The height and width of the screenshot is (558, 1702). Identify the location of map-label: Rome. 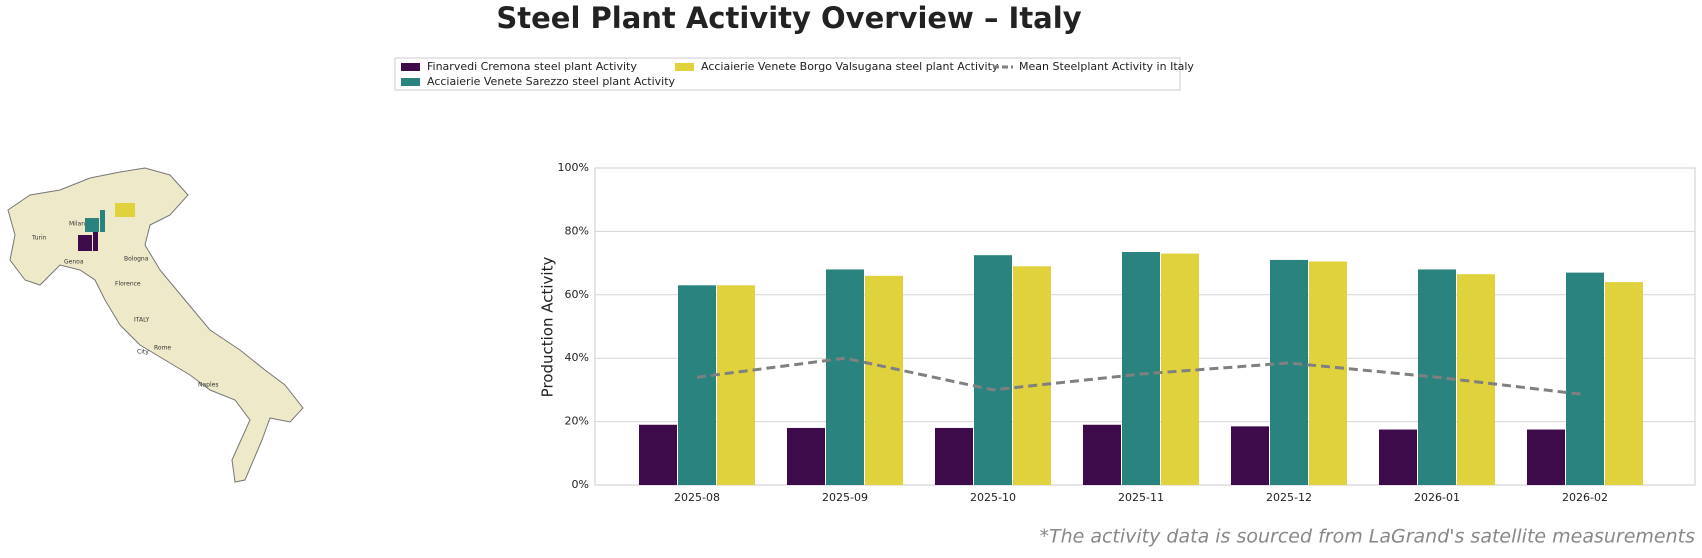
(162, 348).